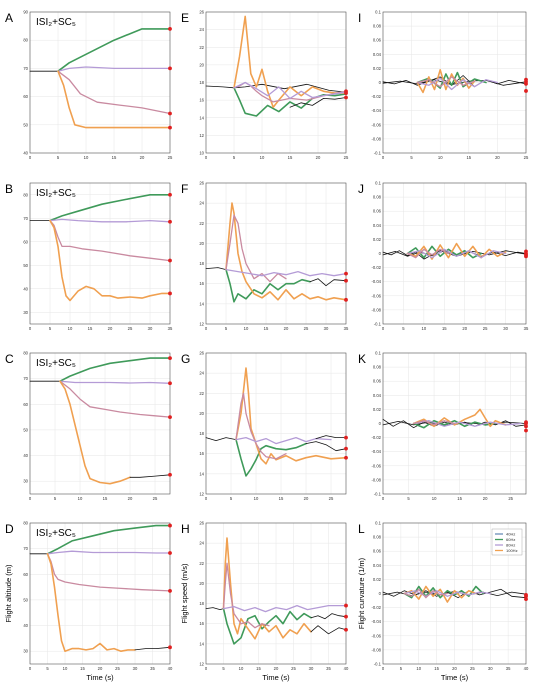 Image resolution: width=539 pixels, height=700 pixels. What do you see at coordinates (135, 668) in the screenshot?
I see `x-tick-label: 30` at bounding box center [135, 668].